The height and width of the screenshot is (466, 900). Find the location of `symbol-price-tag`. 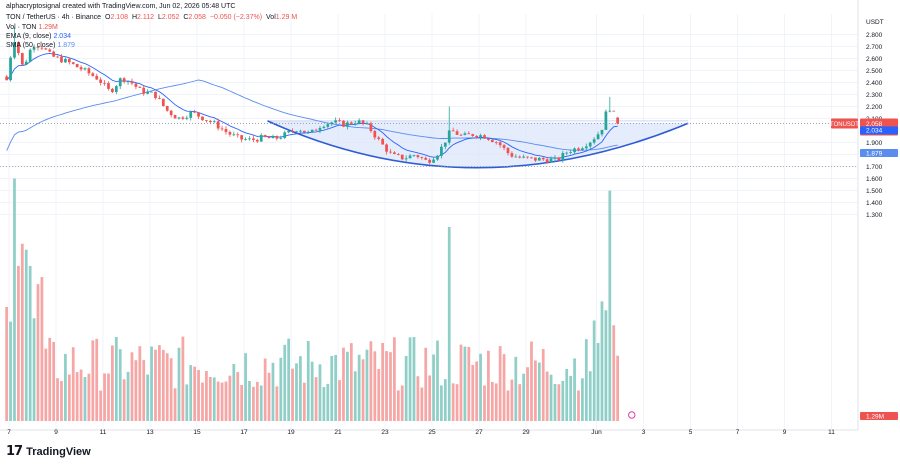

symbol-price-tag is located at coordinates (844, 123).